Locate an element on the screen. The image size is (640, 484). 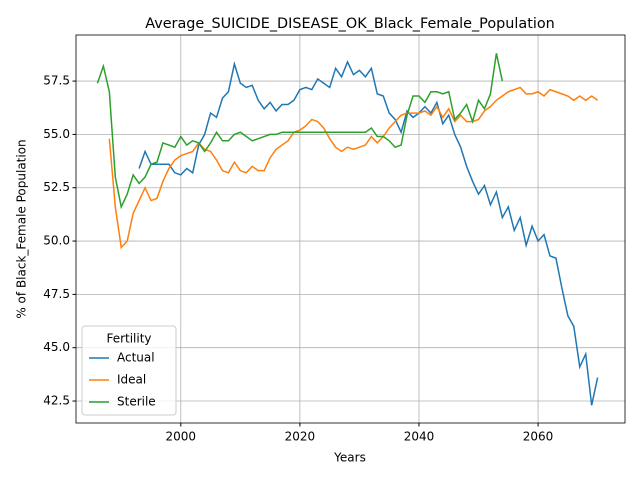
y-tick-label: 47.5 is located at coordinates (56, 294).